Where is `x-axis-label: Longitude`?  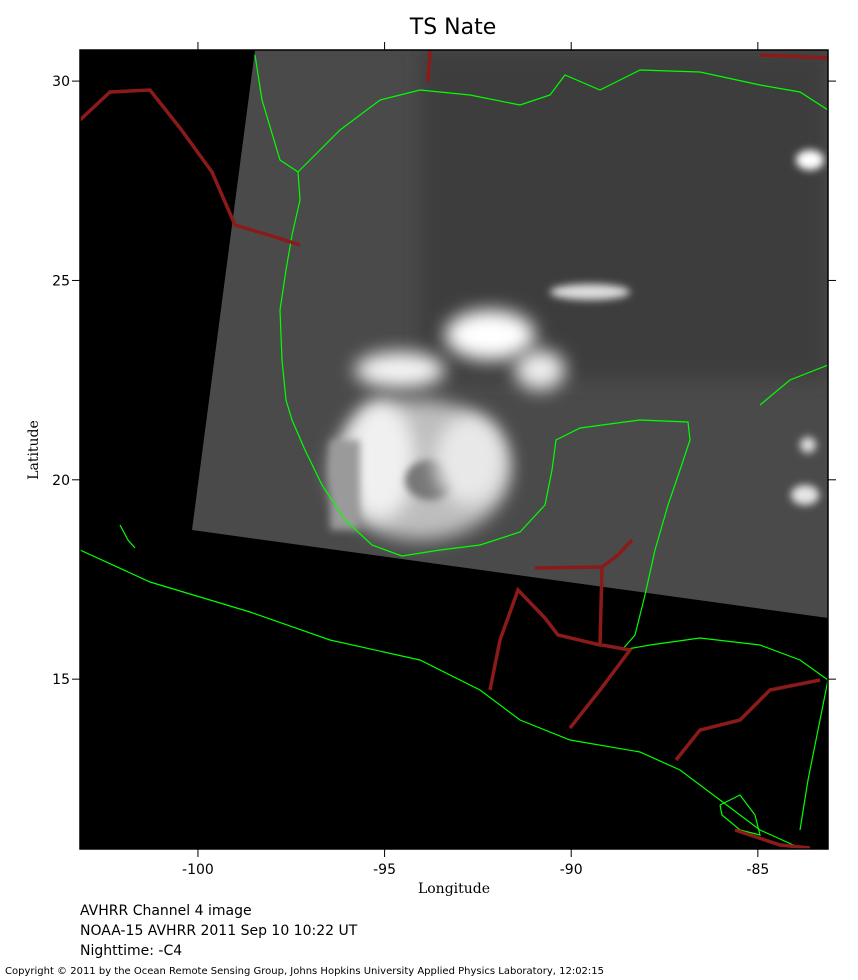
x-axis-label: Longitude is located at coordinates (454, 889).